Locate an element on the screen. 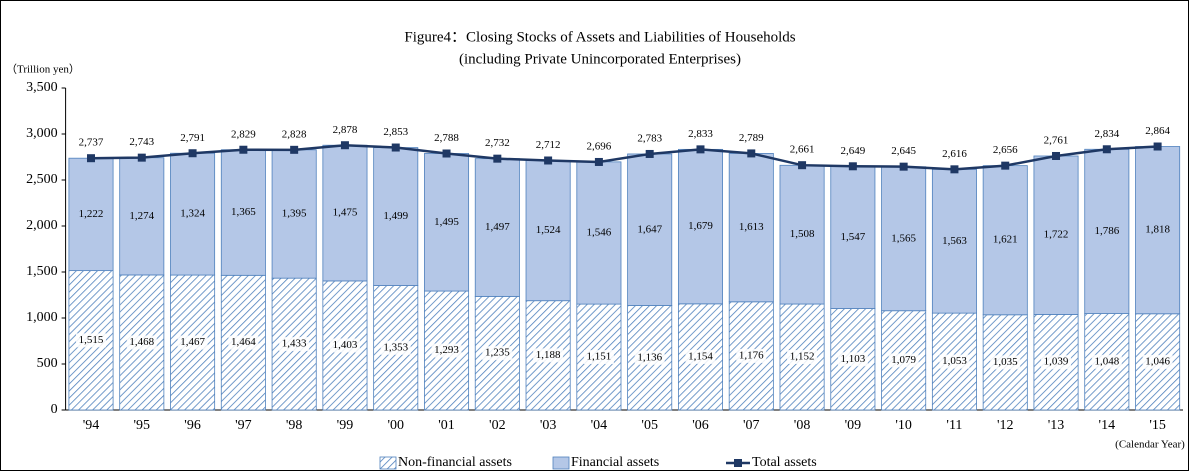 This screenshot has height=471, width=1189. x-tick-label: '06 is located at coordinates (700, 425).